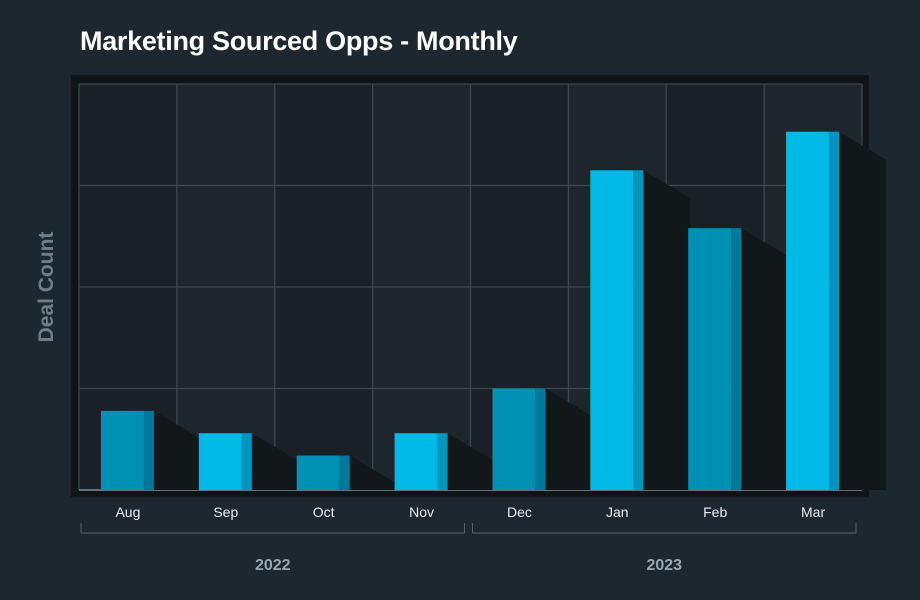  What do you see at coordinates (225, 512) in the screenshot?
I see `x-tick-label: Sep` at bounding box center [225, 512].